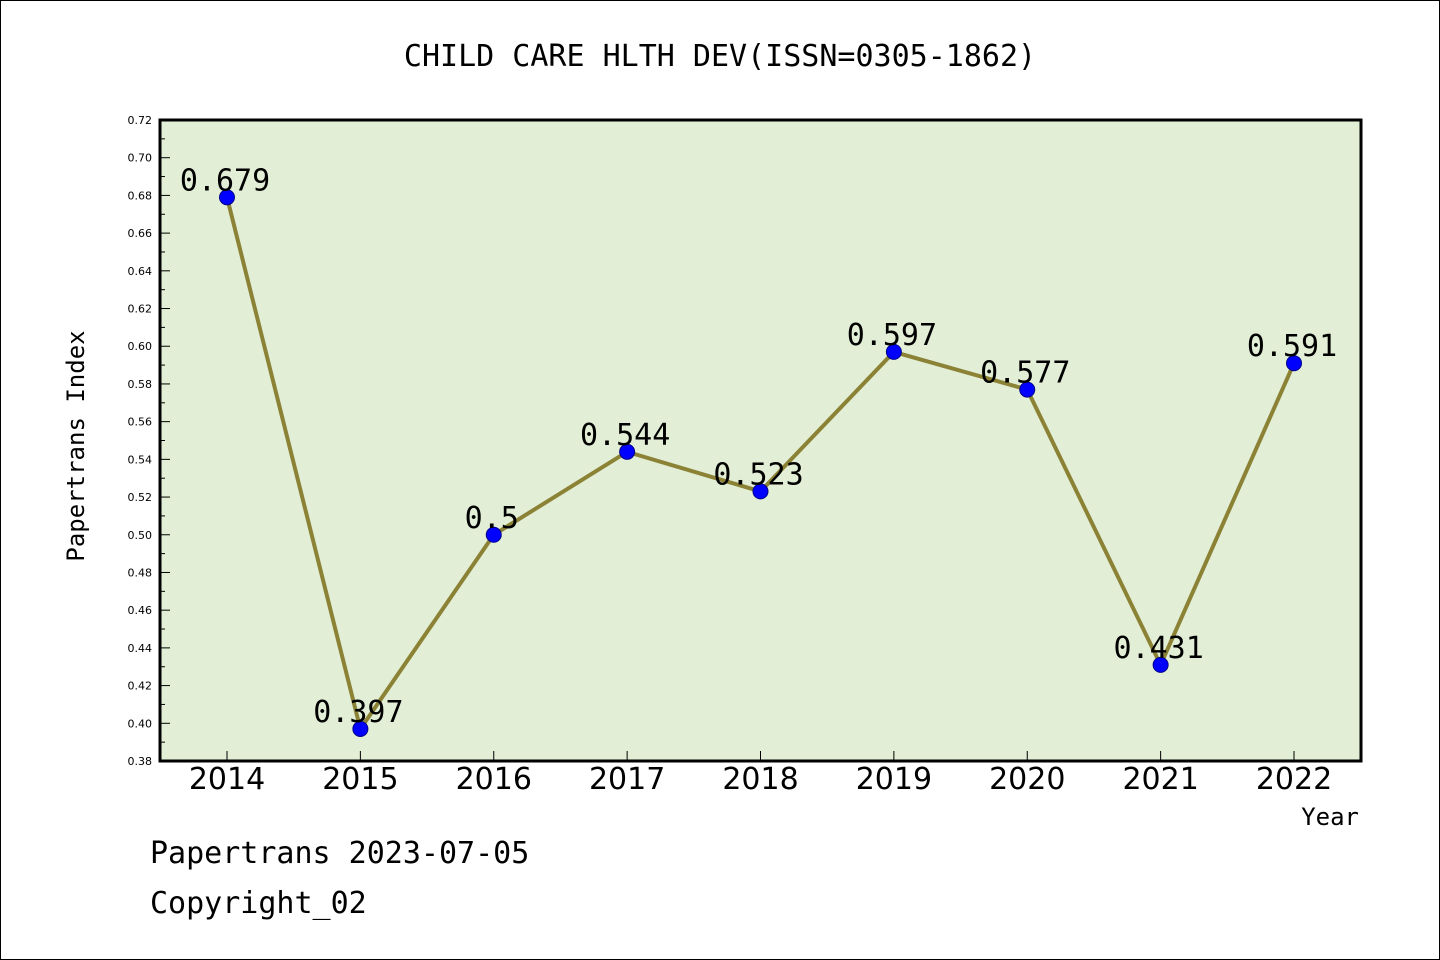  Describe the element at coordinates (140, 346) in the screenshot. I see `y-tick-label: 0.60` at that location.